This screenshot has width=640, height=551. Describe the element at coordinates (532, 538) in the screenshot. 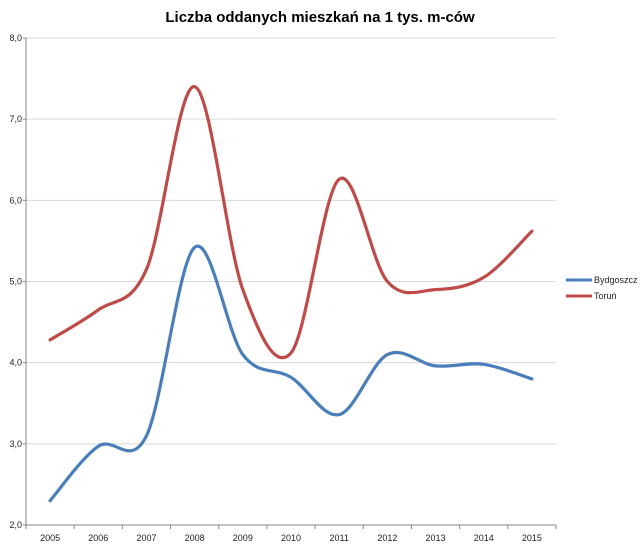

I see `x-tick-label: 2015` at that location.